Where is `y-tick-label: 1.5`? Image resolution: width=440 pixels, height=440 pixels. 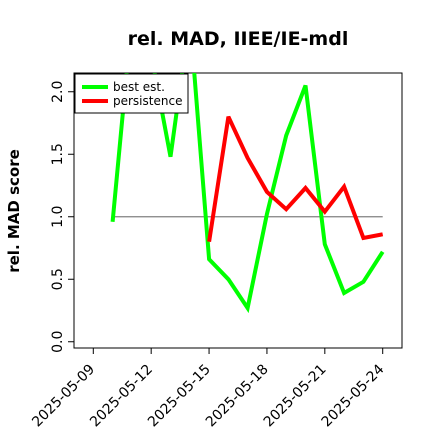
y-tick-label: 1.5 is located at coordinates (58, 154).